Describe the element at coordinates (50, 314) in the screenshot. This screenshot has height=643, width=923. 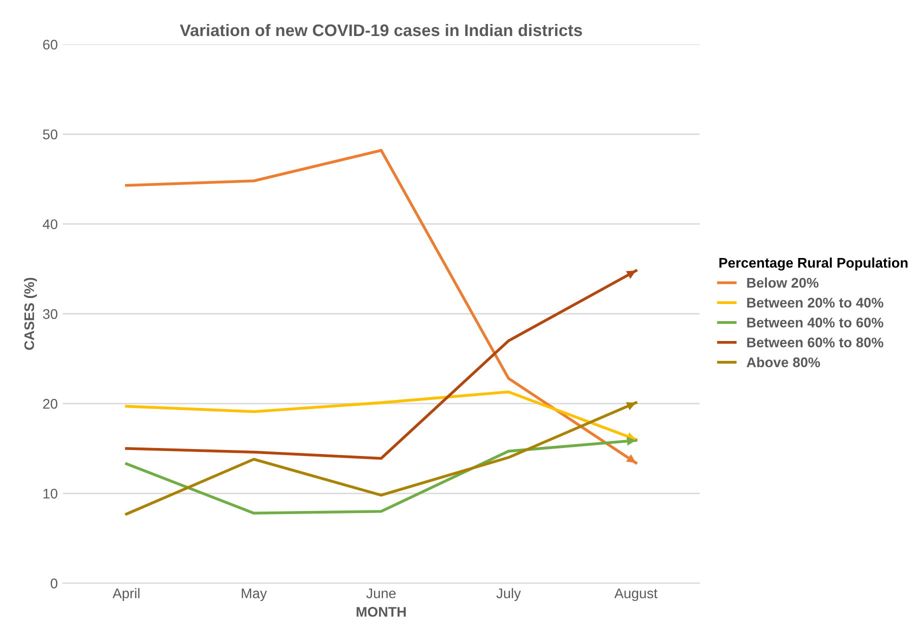
I see `y-tick-label: 30` at that location.